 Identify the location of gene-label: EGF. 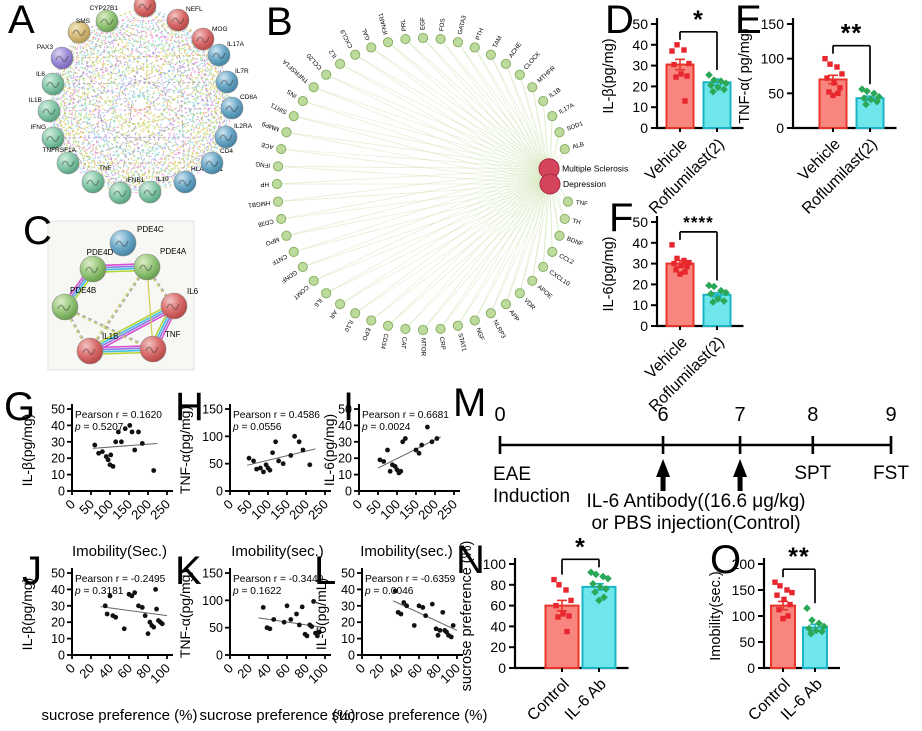
(423, 23).